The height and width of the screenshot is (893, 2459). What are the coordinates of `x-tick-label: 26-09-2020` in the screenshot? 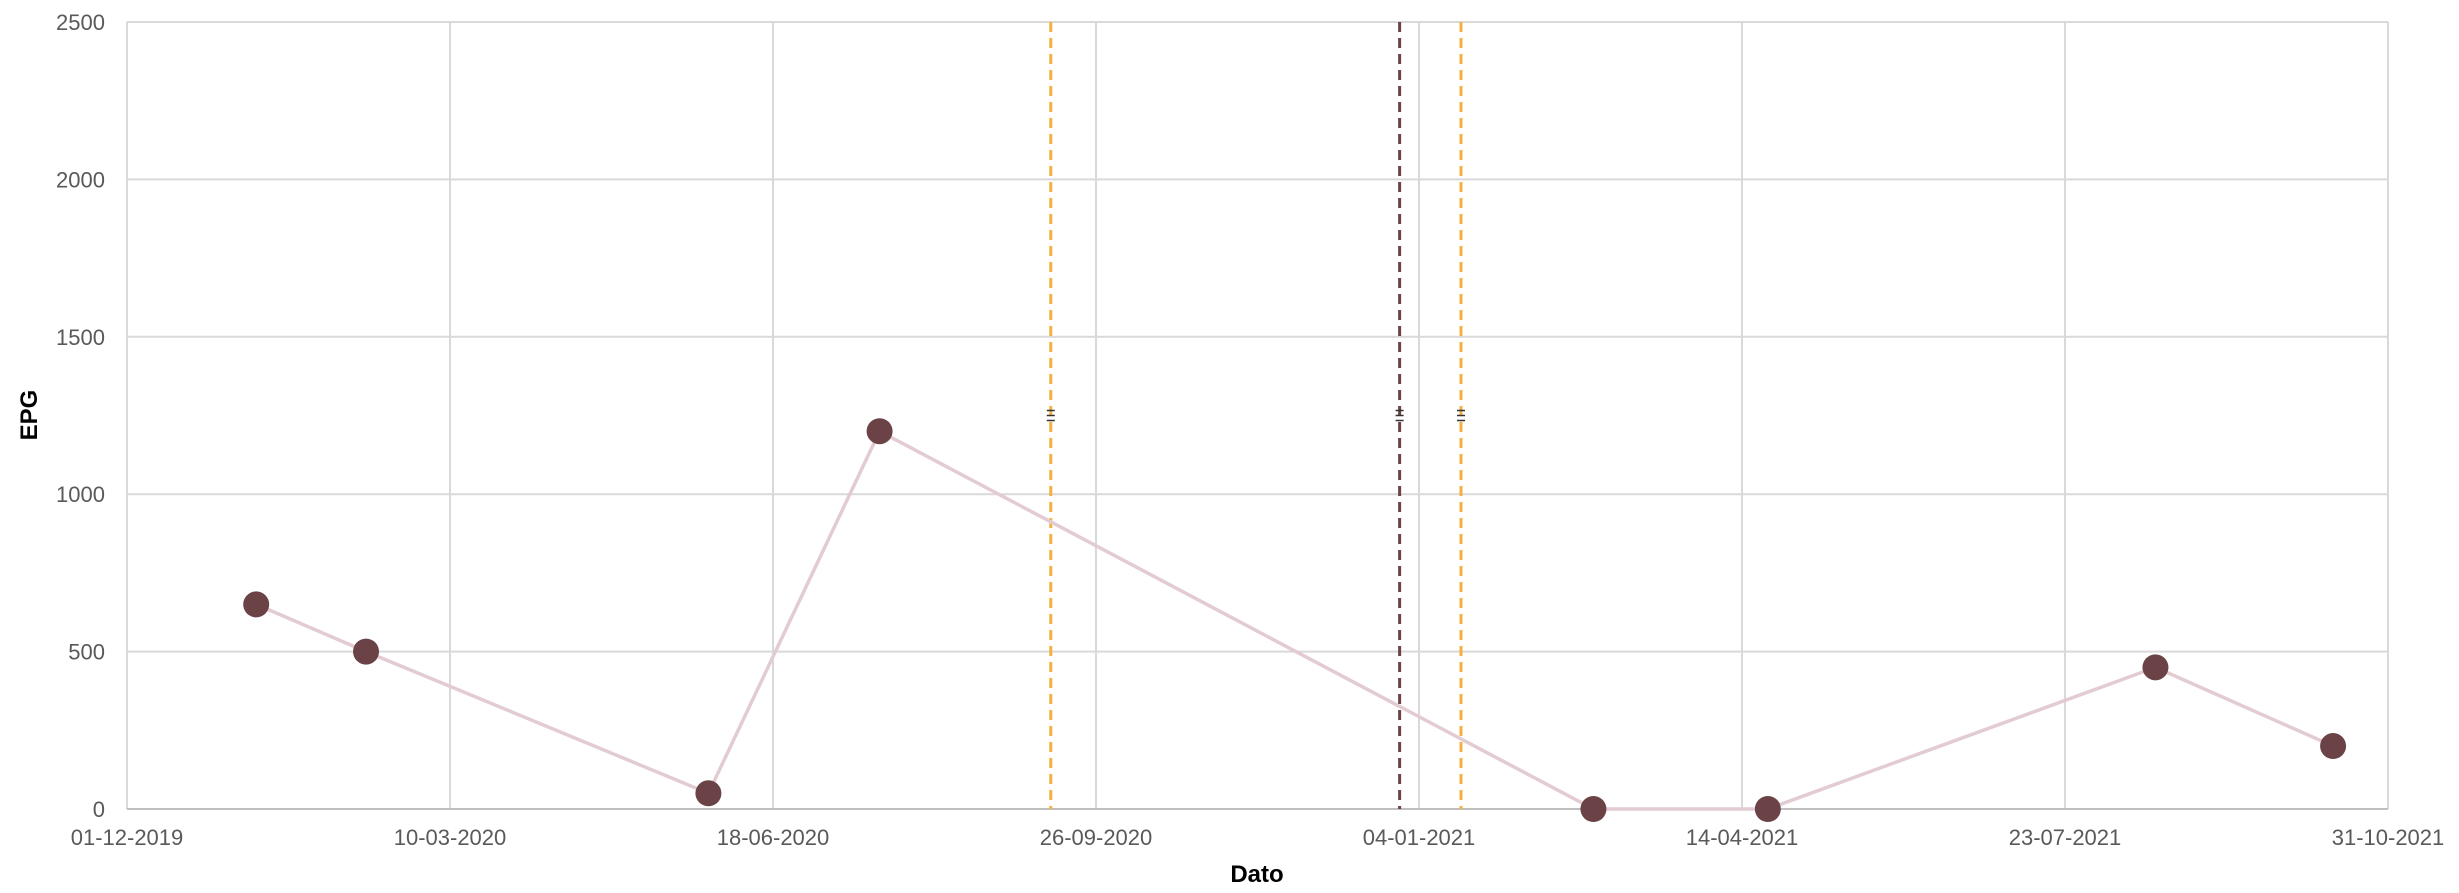 It's located at (1096, 837).